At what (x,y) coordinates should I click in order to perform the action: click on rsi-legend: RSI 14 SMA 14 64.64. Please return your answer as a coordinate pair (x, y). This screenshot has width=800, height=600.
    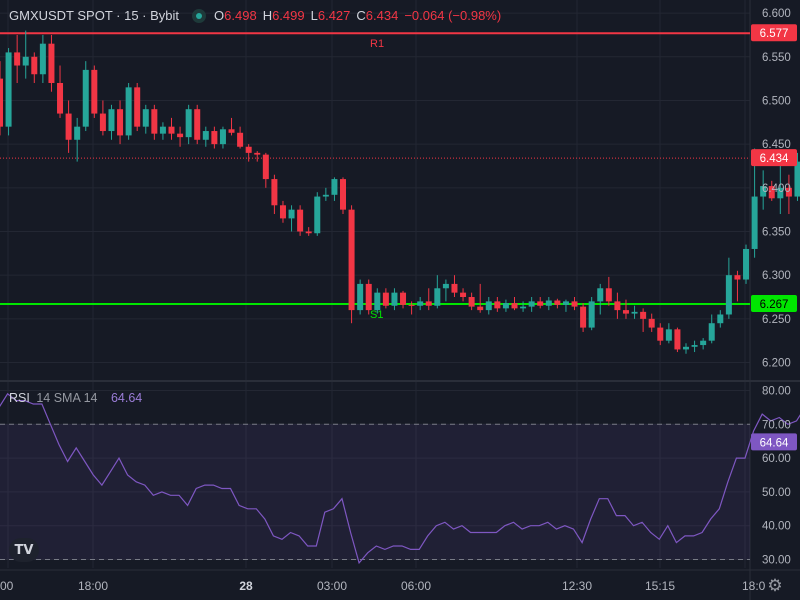
    Looking at the image, I should click on (75, 398).